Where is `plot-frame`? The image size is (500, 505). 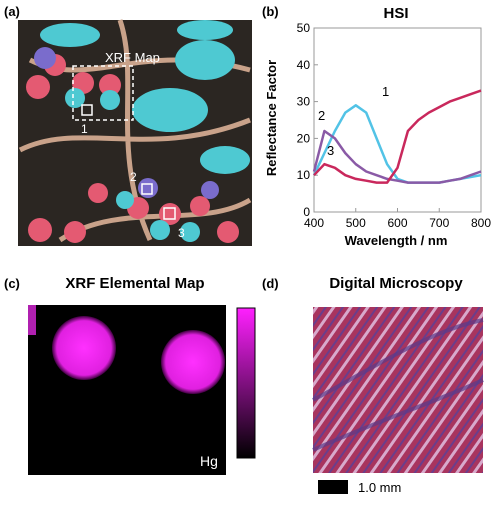 plot-frame is located at coordinates (397, 120).